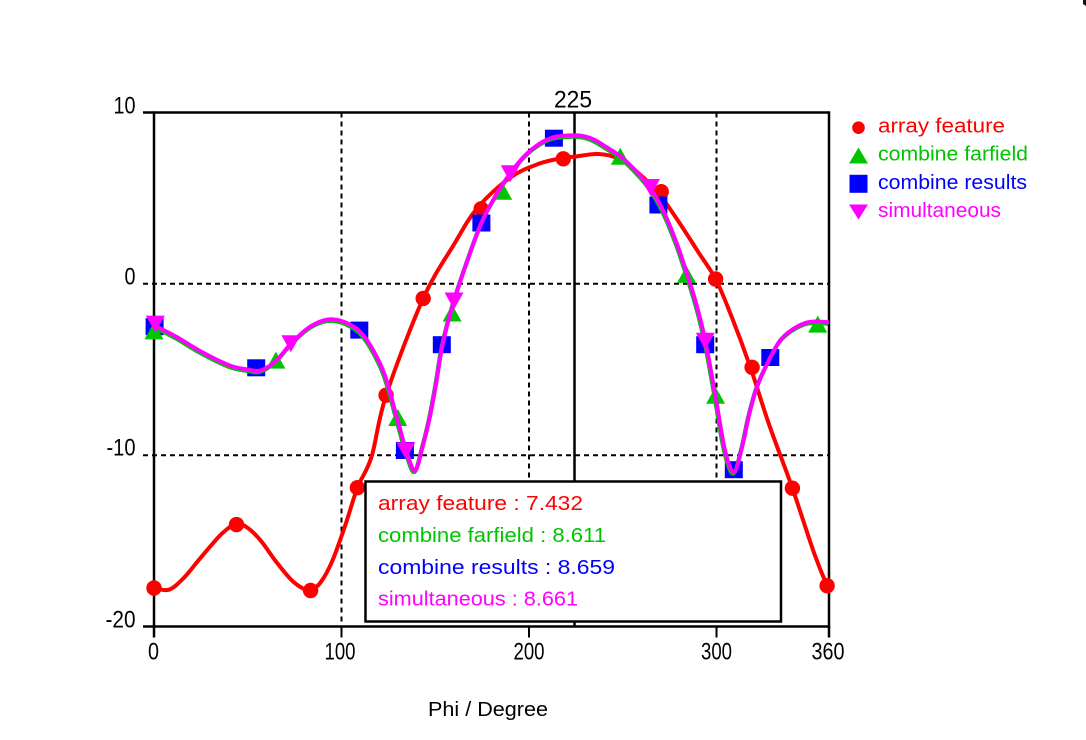 This screenshot has width=1086, height=740. I want to click on svg-text: 10, so click(125, 106).